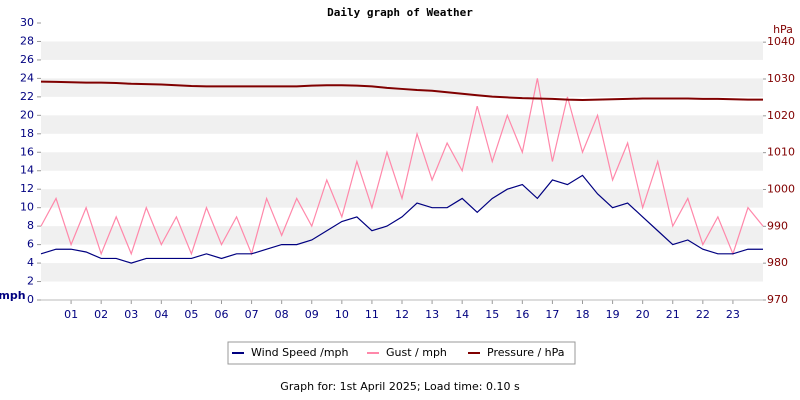 Image resolution: width=800 pixels, height=400 pixels. Describe the element at coordinates (492, 314) in the screenshot. I see `x-tick-label: 15` at that location.